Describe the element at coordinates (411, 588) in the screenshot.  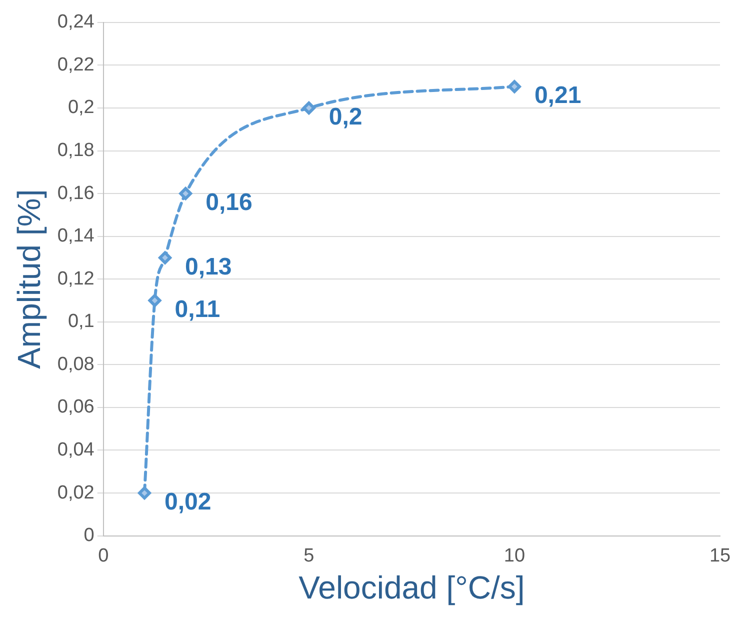
I see `x-axis-title: Velocidad [°C/s]` at that location.